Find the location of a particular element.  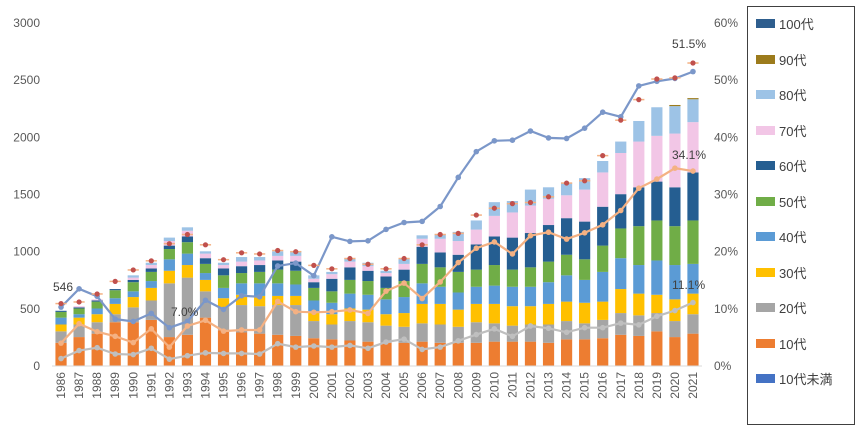

x-tick-label: 1994 is located at coordinates (205, 385).